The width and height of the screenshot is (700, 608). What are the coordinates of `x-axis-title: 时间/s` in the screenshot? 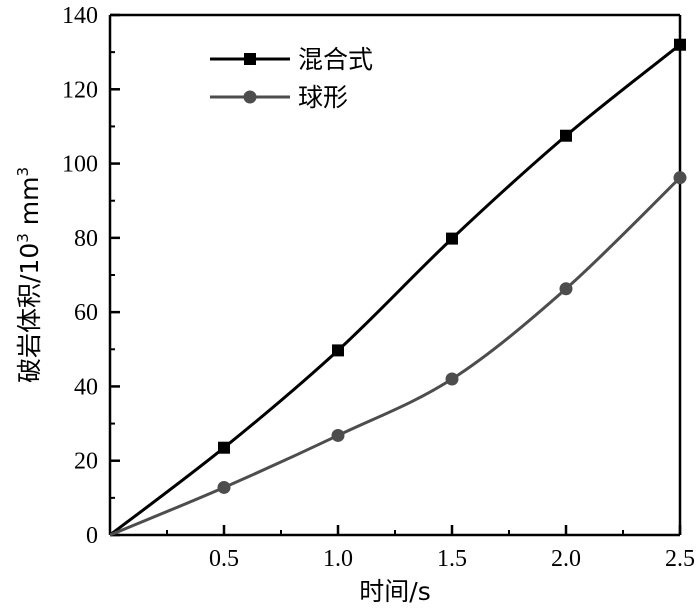 It's located at (394, 591).